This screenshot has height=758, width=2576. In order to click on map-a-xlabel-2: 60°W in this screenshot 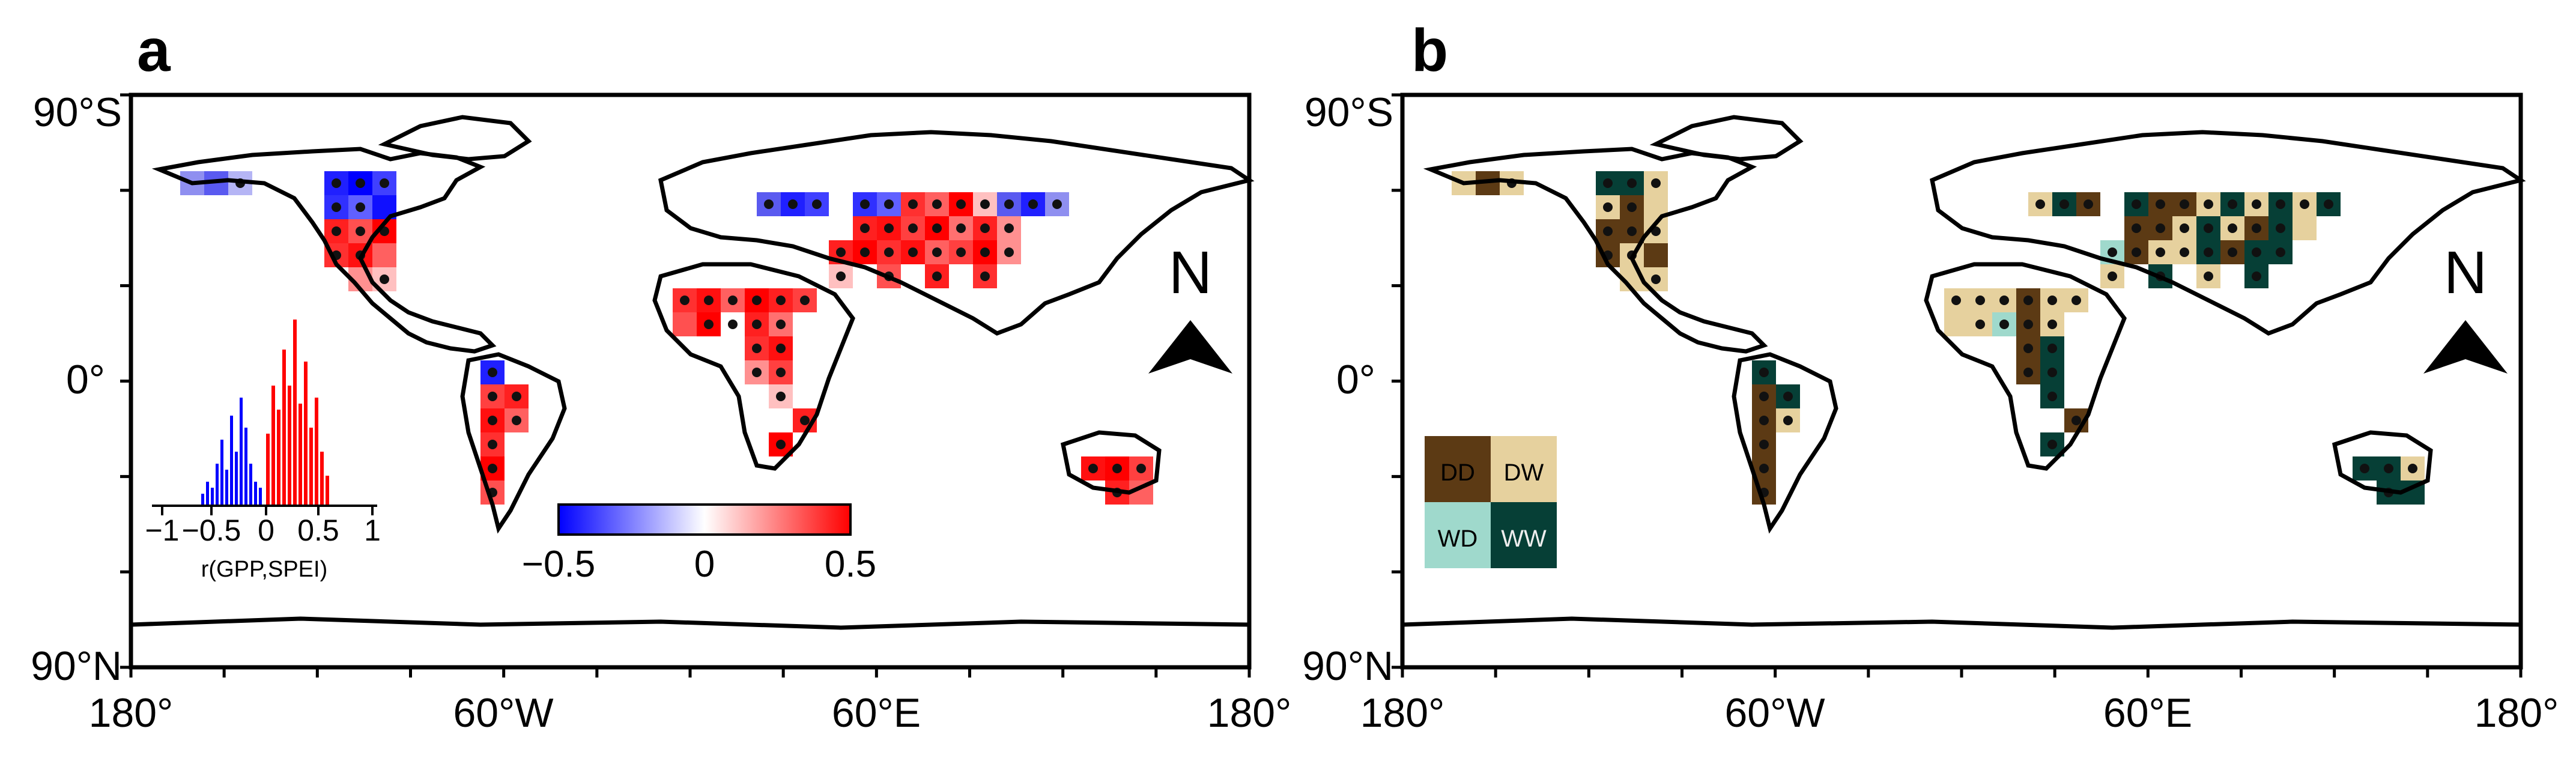, I will do `click(503, 713)`.